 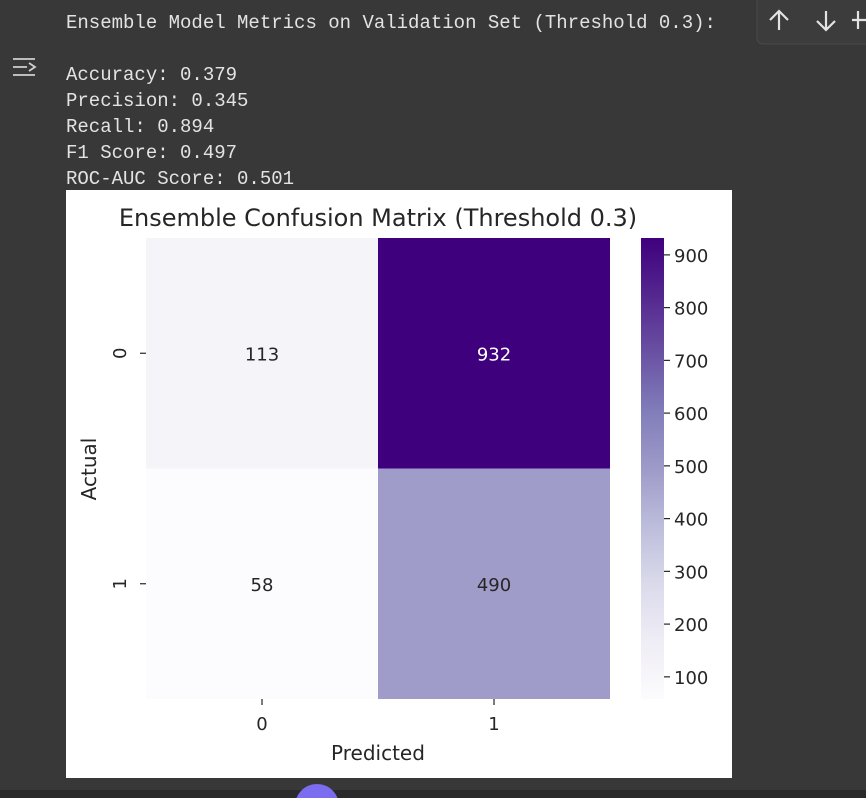 I want to click on cell-annotation: 490, so click(x=494, y=585).